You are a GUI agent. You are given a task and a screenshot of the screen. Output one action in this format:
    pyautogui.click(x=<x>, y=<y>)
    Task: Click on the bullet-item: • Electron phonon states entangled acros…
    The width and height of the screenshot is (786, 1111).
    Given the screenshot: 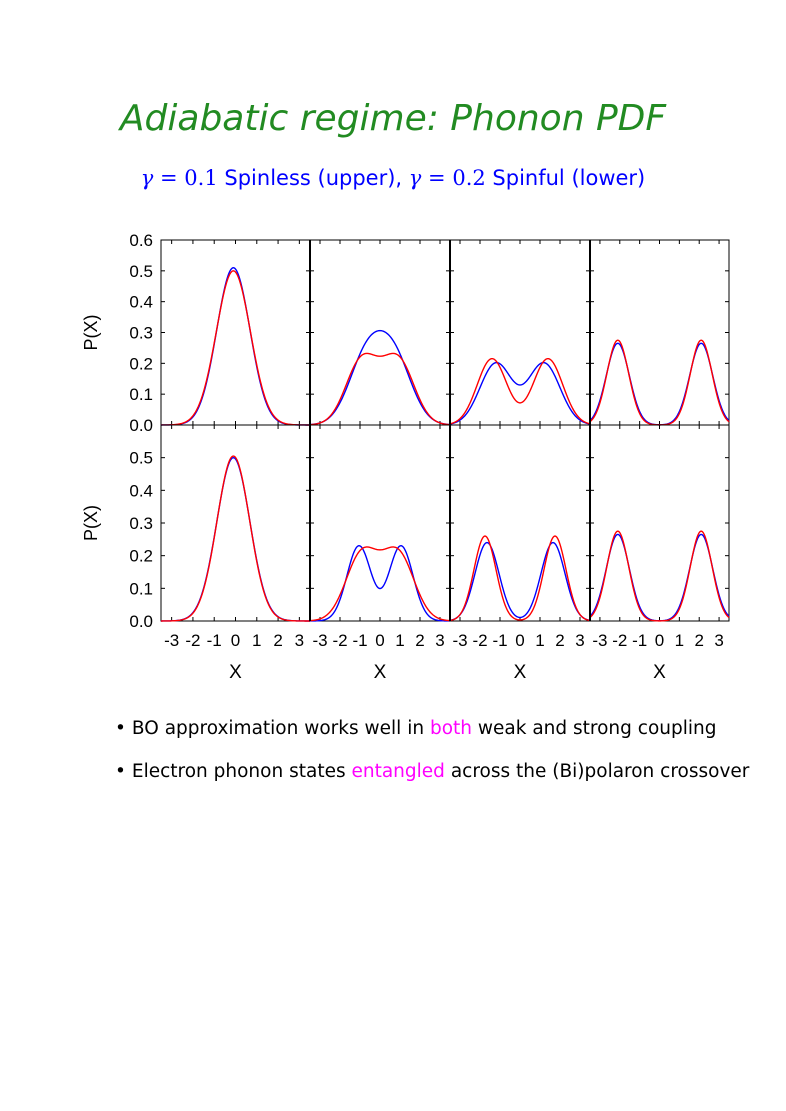 What is the action you would take?
    pyautogui.click(x=432, y=776)
    